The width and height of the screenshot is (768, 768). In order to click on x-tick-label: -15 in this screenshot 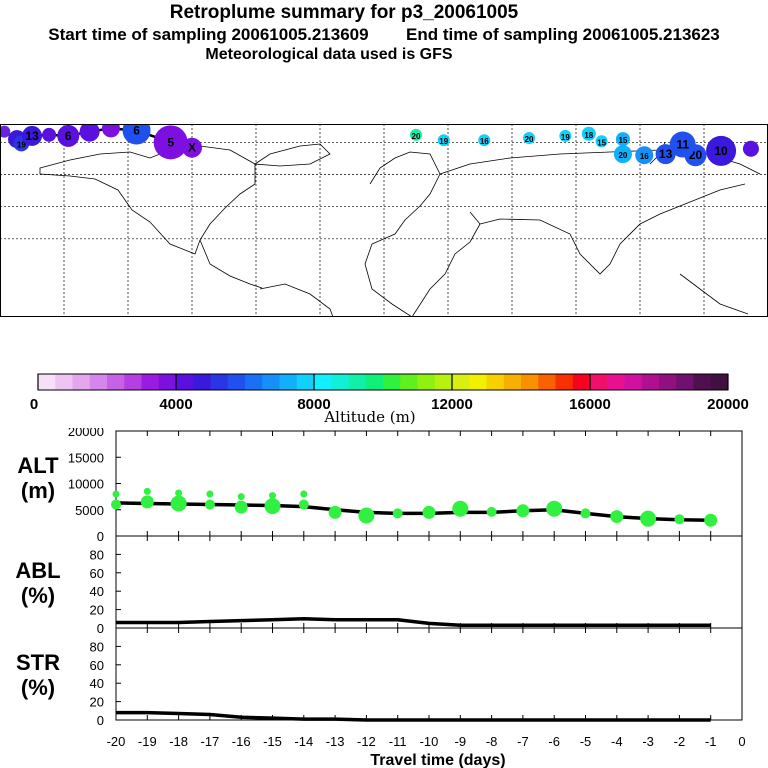, I will do `click(272, 741)`.